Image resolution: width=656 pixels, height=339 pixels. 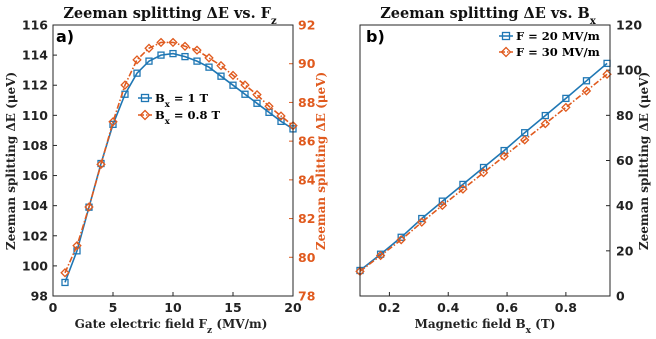 I want to click on panel-b-y-tick-label: 80, so click(x=625, y=115).